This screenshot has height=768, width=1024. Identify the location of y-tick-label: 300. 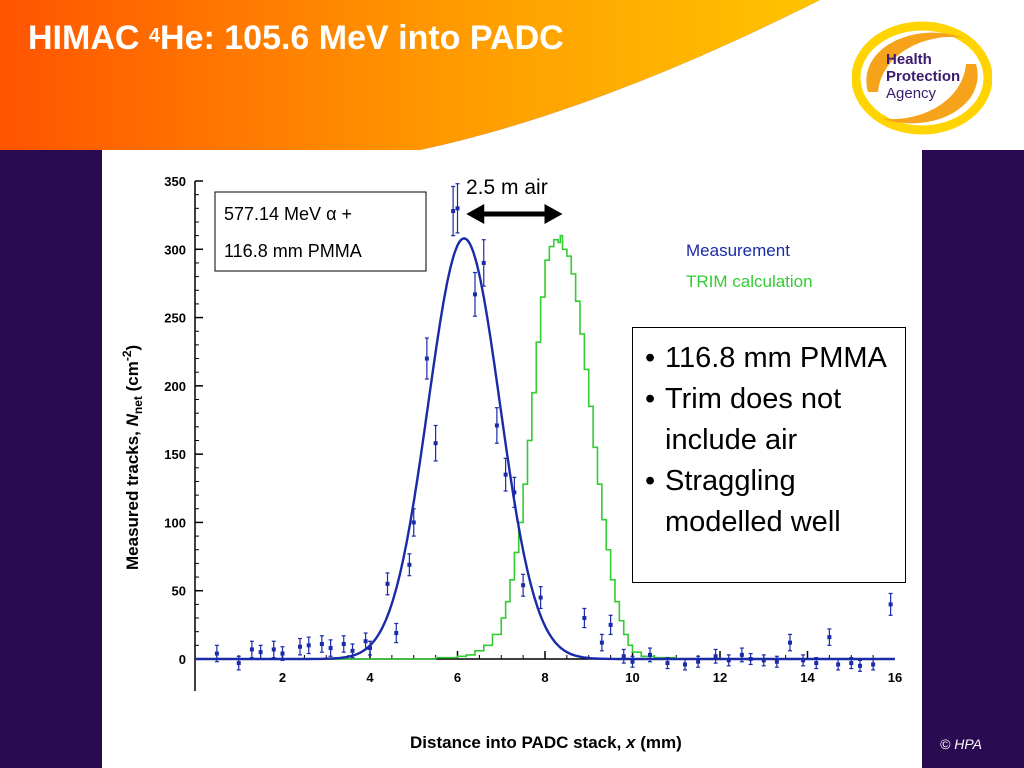
(175, 249).